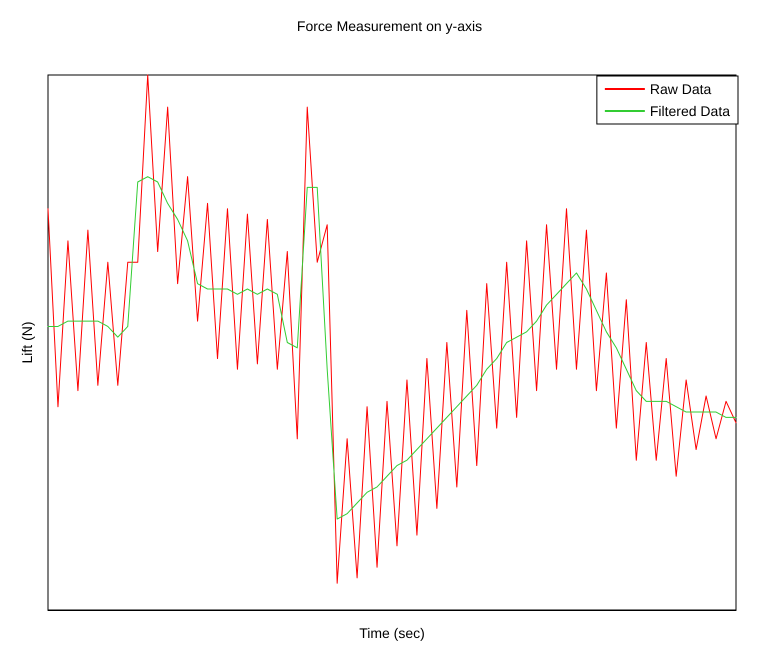 The image size is (779, 665). Describe the element at coordinates (681, 89) in the screenshot. I see `legend-label: Raw Data` at that location.